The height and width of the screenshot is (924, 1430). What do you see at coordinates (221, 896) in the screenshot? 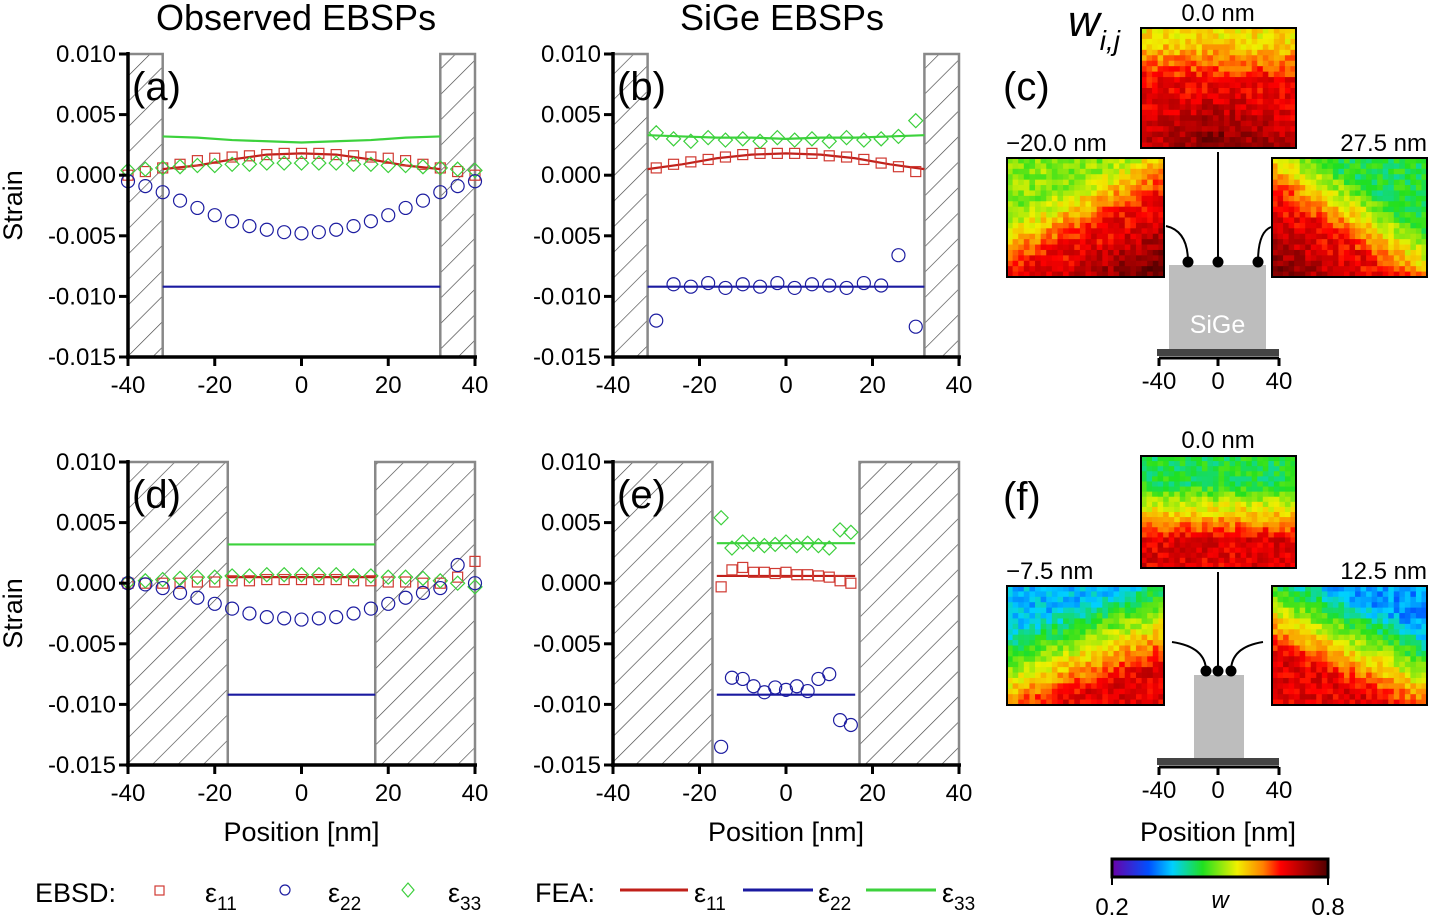
I see `legend-ebsd-e11: ε11` at bounding box center [221, 896].